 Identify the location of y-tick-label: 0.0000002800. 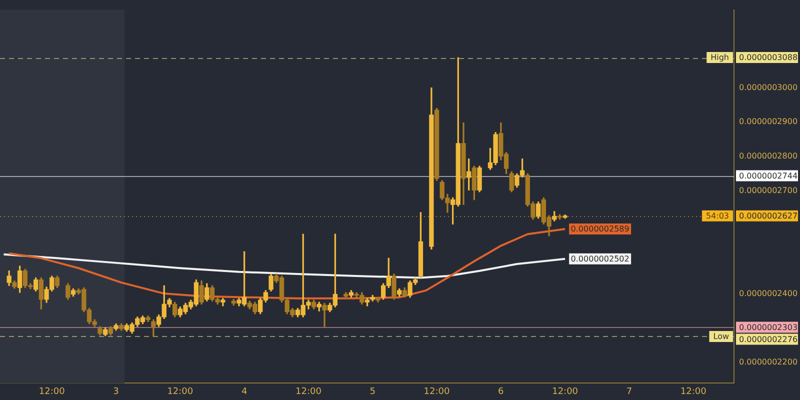
(768, 156).